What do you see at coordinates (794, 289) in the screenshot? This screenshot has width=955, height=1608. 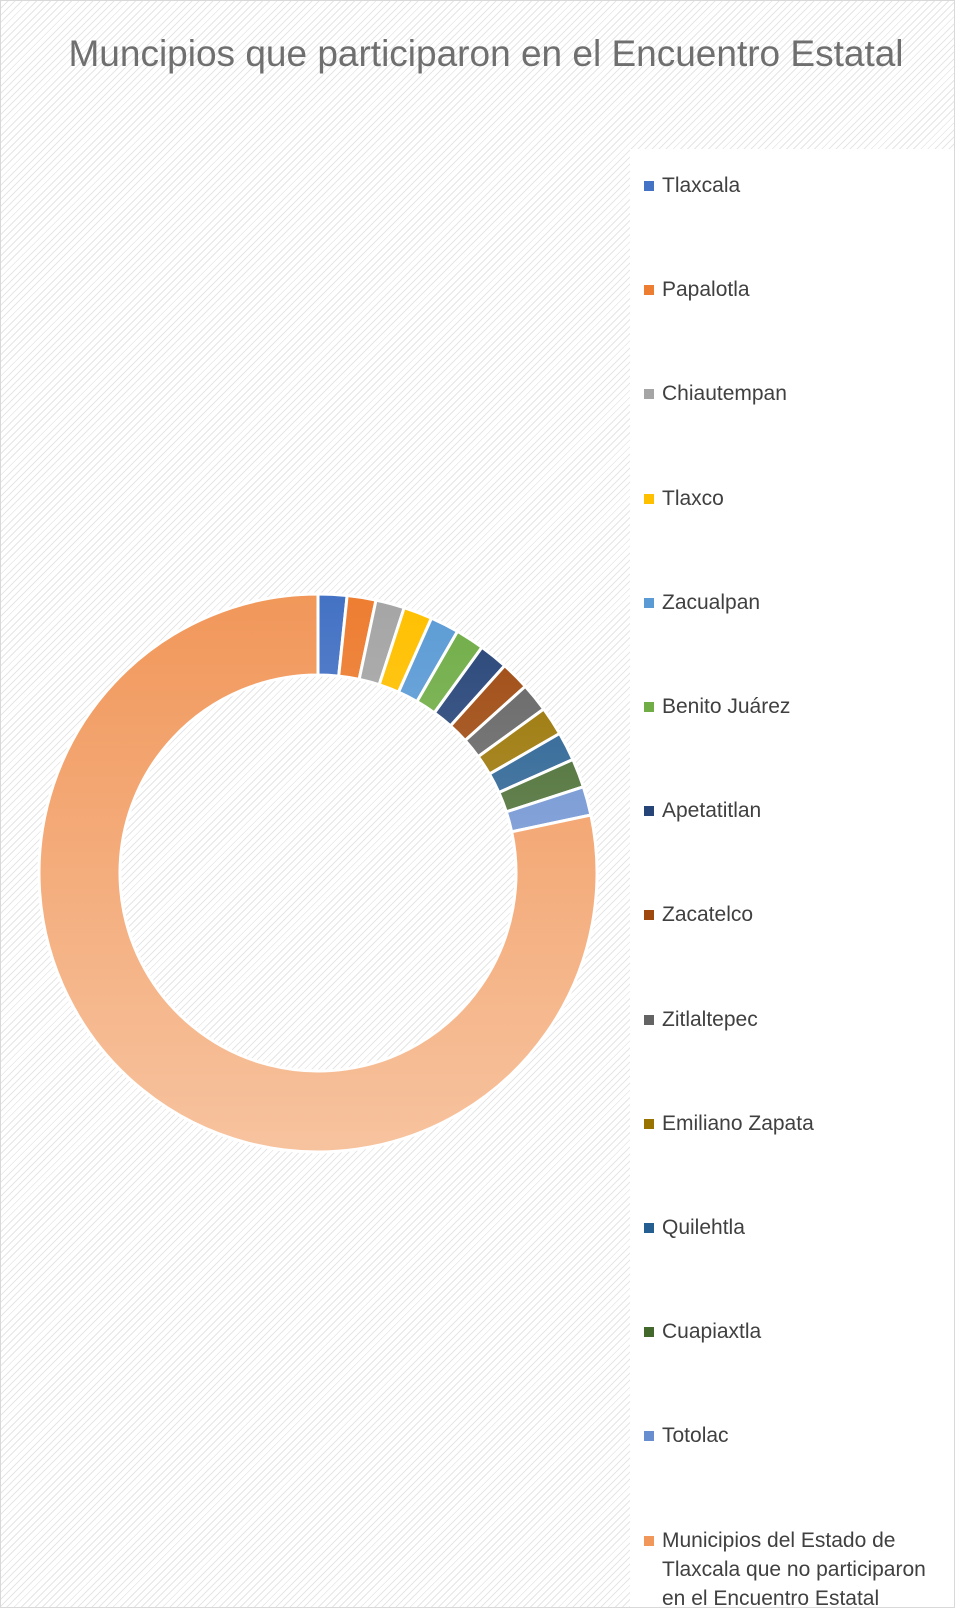 I see `legend-item: Papalotla` at bounding box center [794, 289].